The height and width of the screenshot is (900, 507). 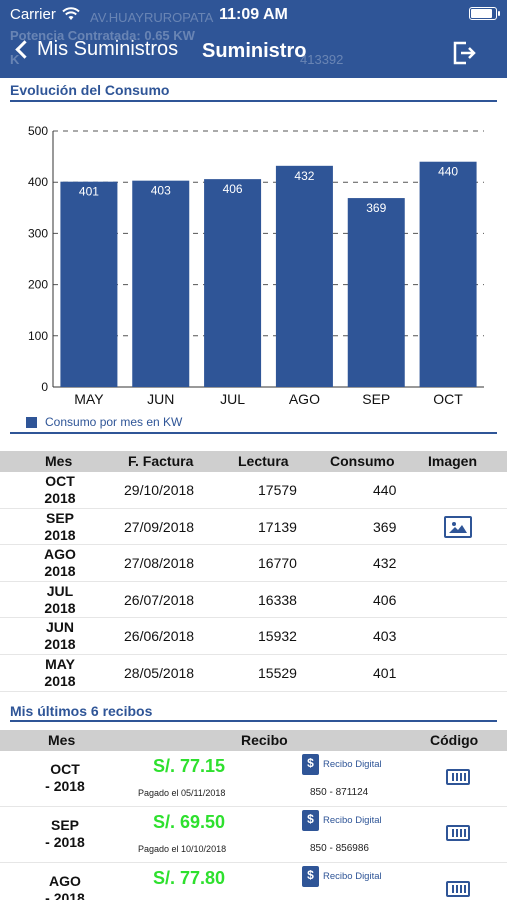 What do you see at coordinates (60, 490) in the screenshot?
I see `cell-mes: OCT 2018` at bounding box center [60, 490].